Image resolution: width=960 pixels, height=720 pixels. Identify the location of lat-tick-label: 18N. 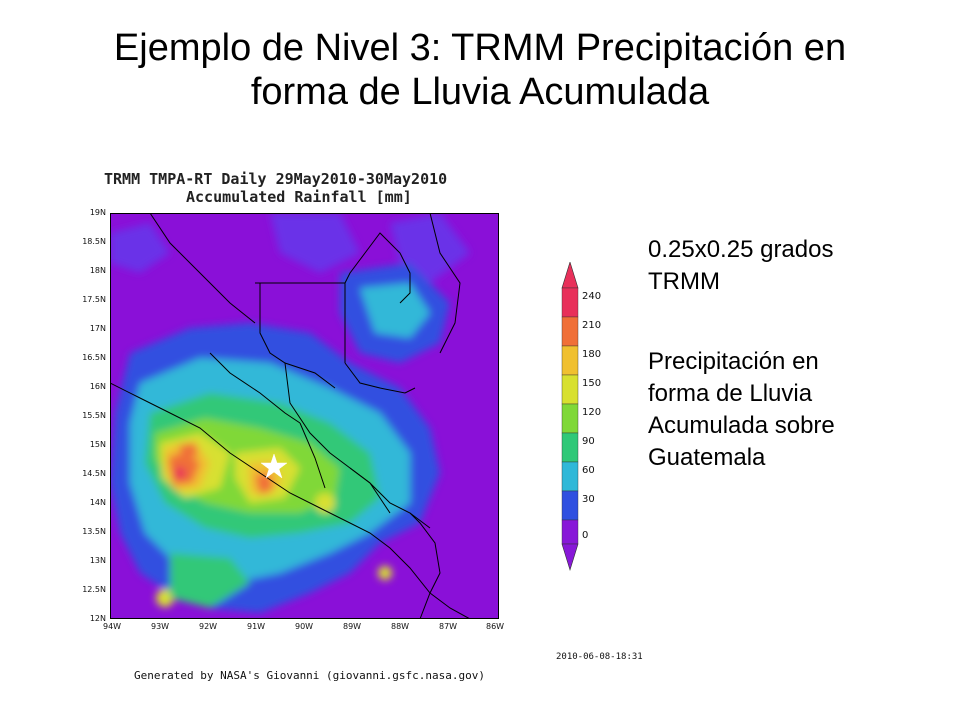
(97, 270).